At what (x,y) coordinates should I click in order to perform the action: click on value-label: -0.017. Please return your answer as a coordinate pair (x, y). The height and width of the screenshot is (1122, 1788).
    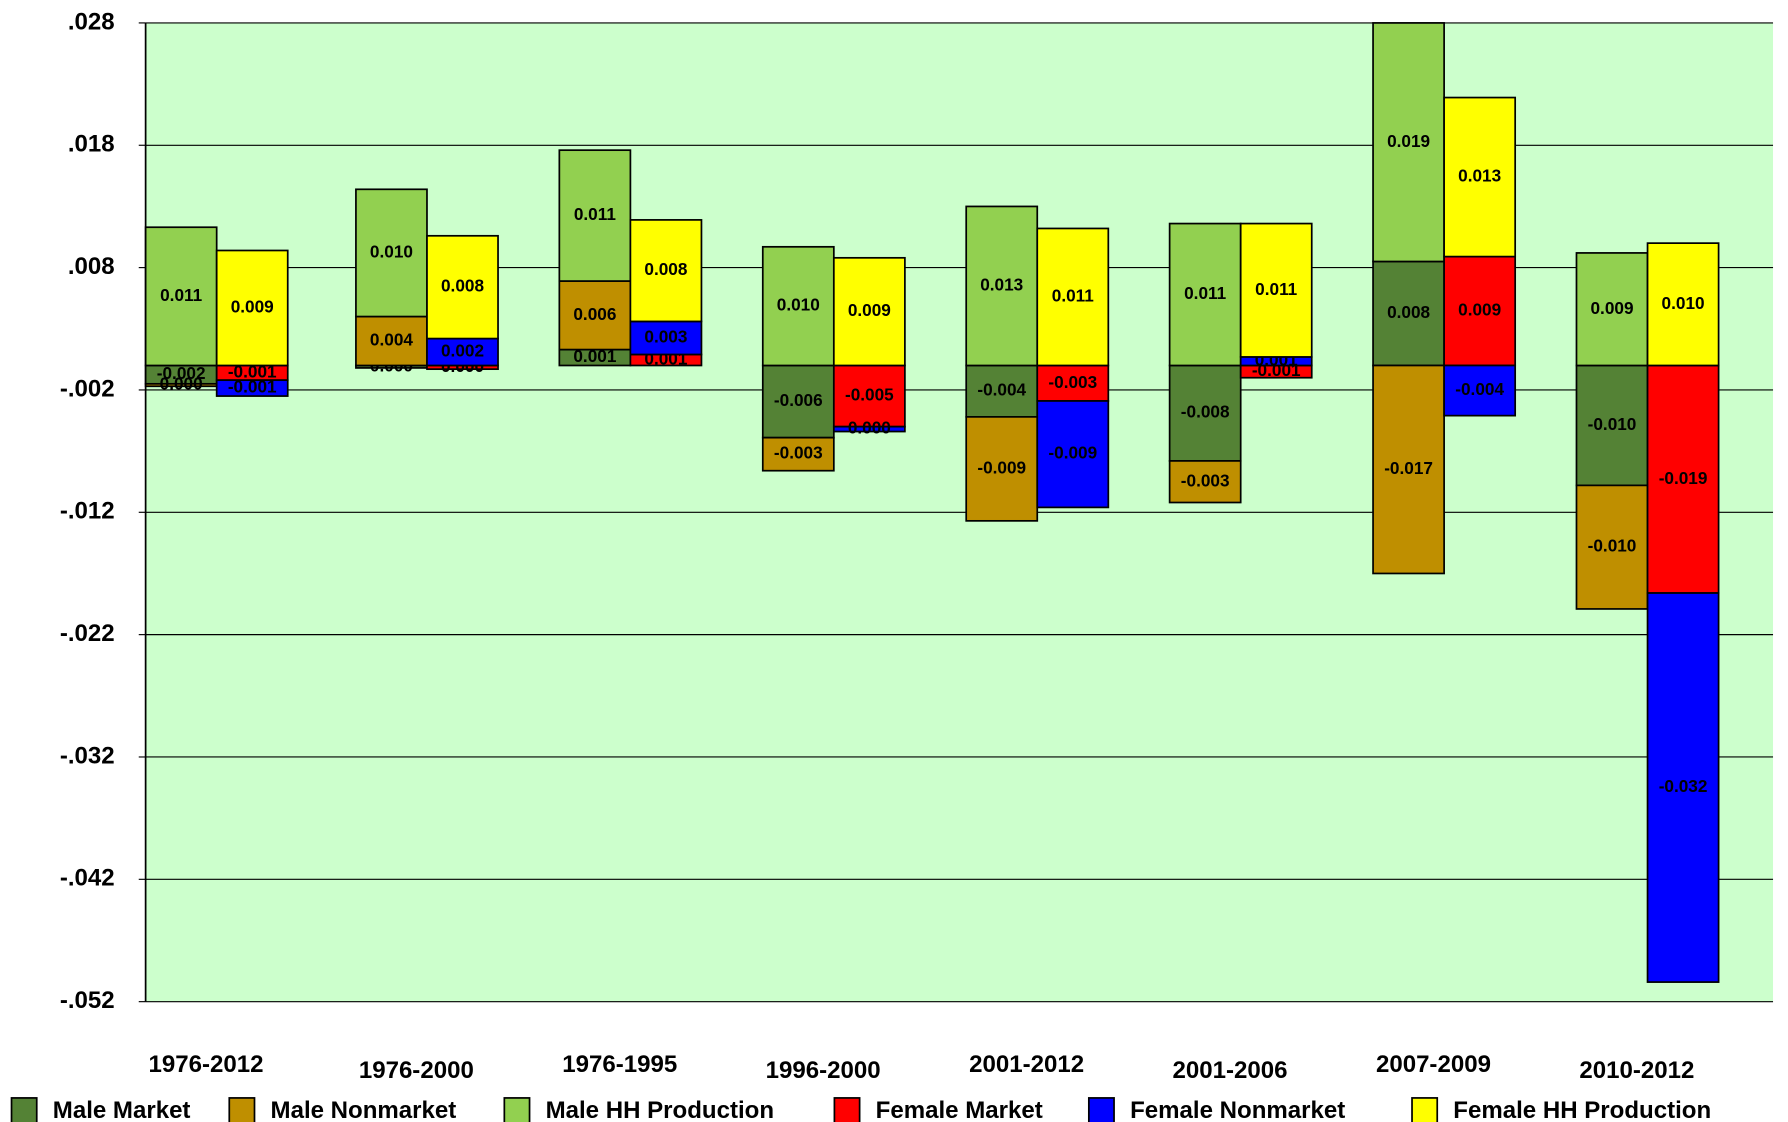
    Looking at the image, I should click on (1408, 468).